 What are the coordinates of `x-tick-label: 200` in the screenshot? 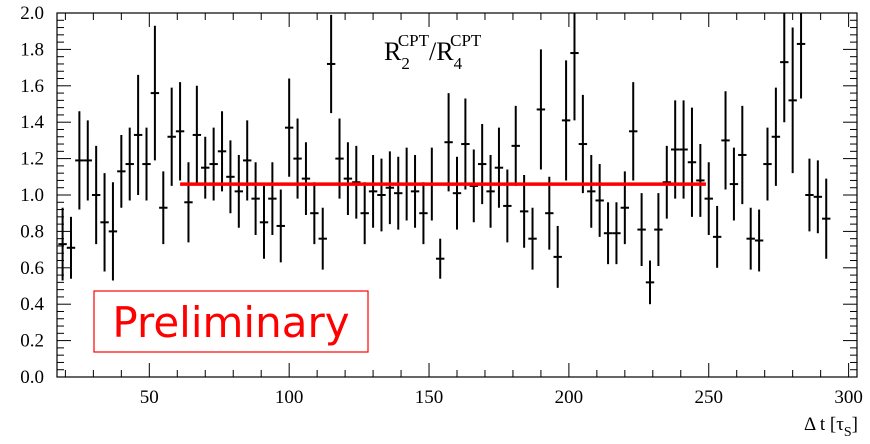 It's located at (569, 397).